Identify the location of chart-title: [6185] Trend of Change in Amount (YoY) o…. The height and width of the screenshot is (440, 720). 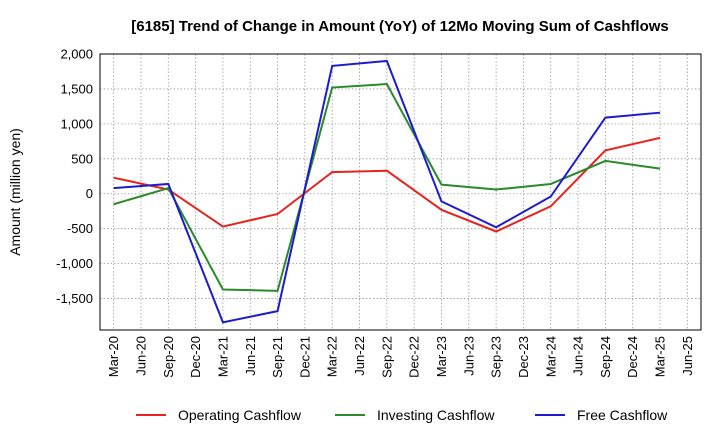
(400, 26).